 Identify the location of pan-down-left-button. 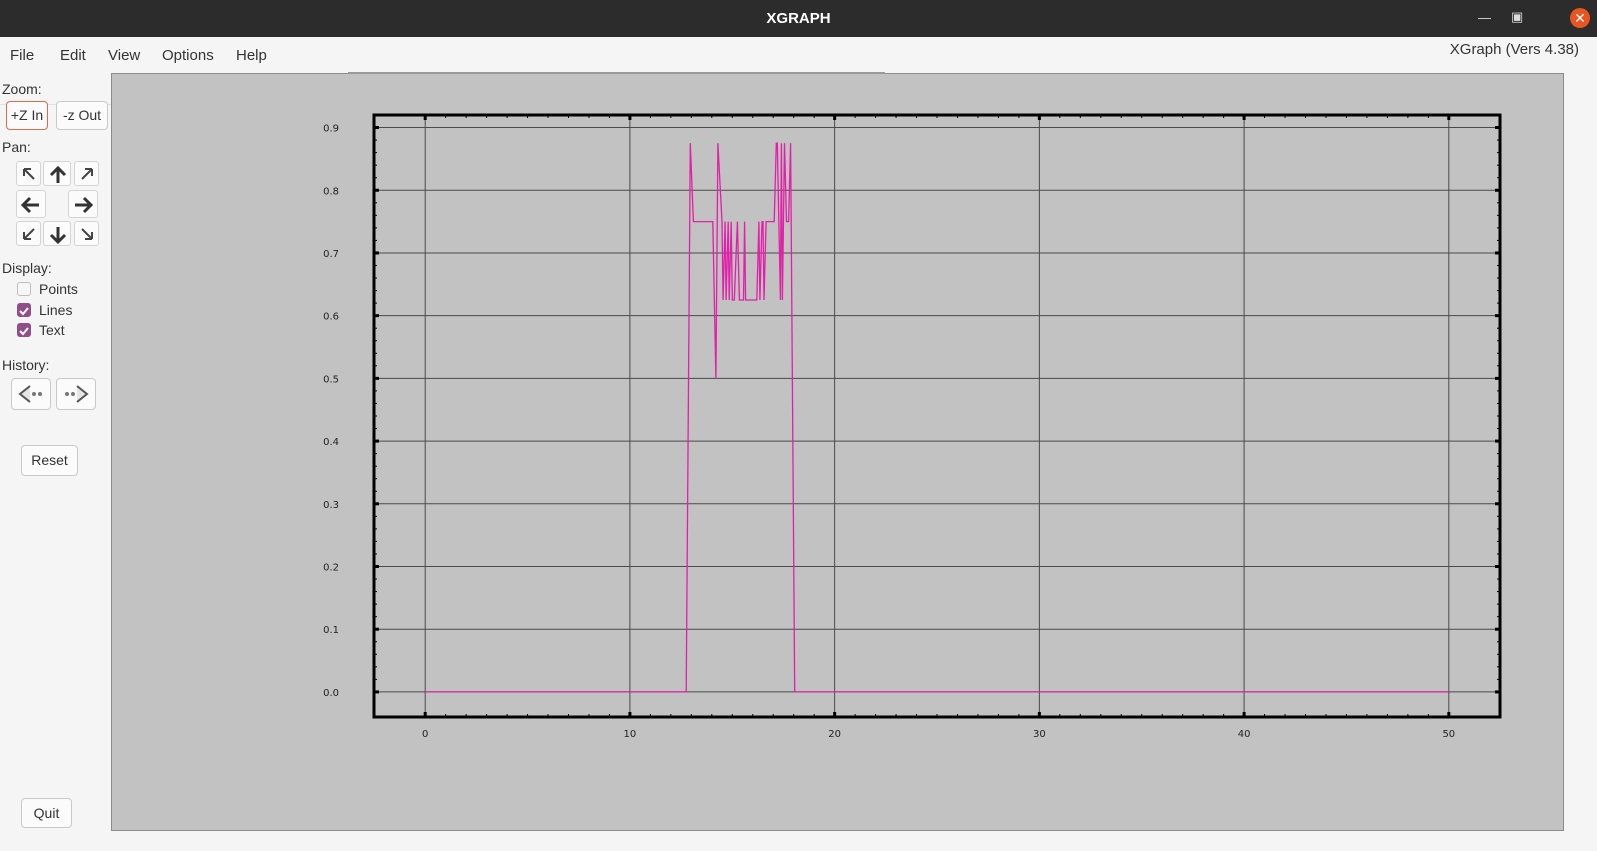
(28, 233).